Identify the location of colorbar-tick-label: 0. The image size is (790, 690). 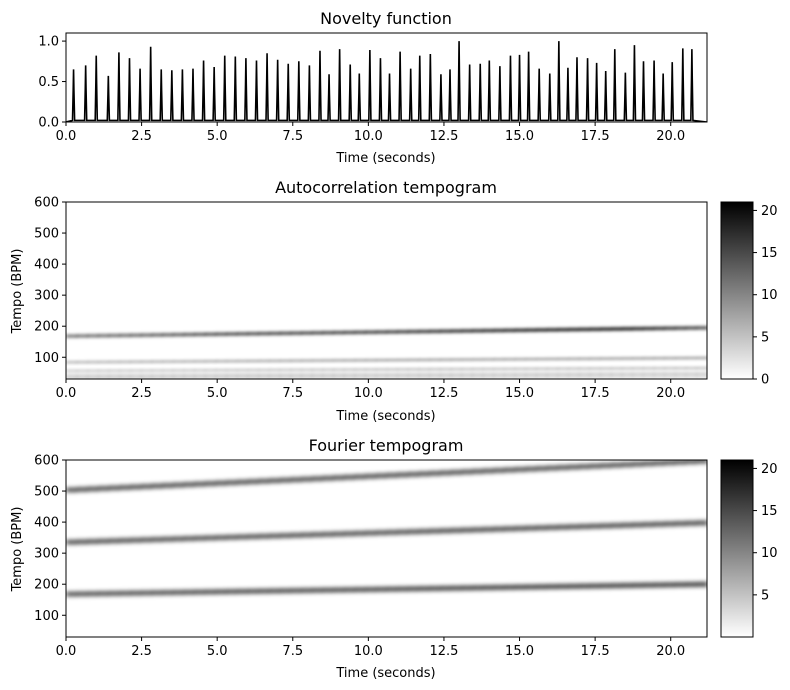
(765, 380).